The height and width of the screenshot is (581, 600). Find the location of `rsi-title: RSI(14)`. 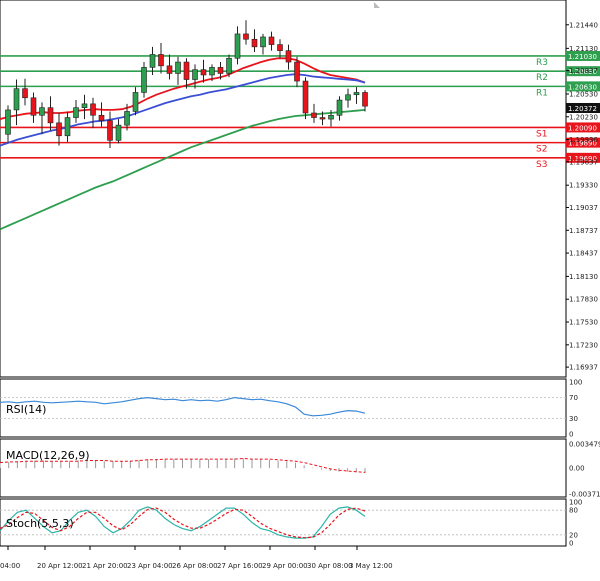

rsi-title: RSI(14) is located at coordinates (26, 409).